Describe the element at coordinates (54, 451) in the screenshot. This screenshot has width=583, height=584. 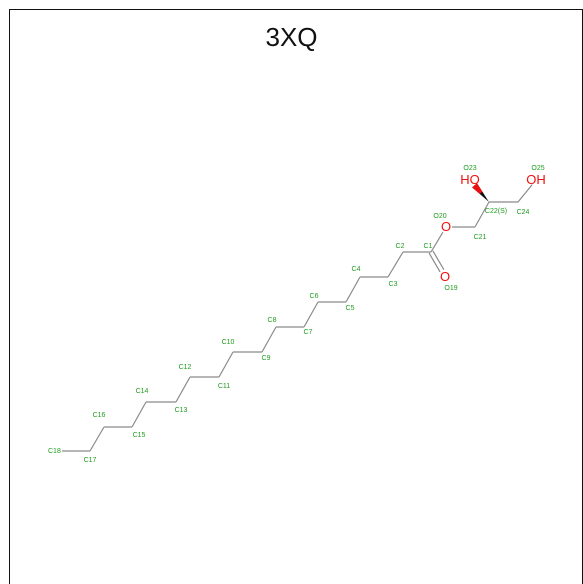
I see `atom-label-c18: C18` at that location.